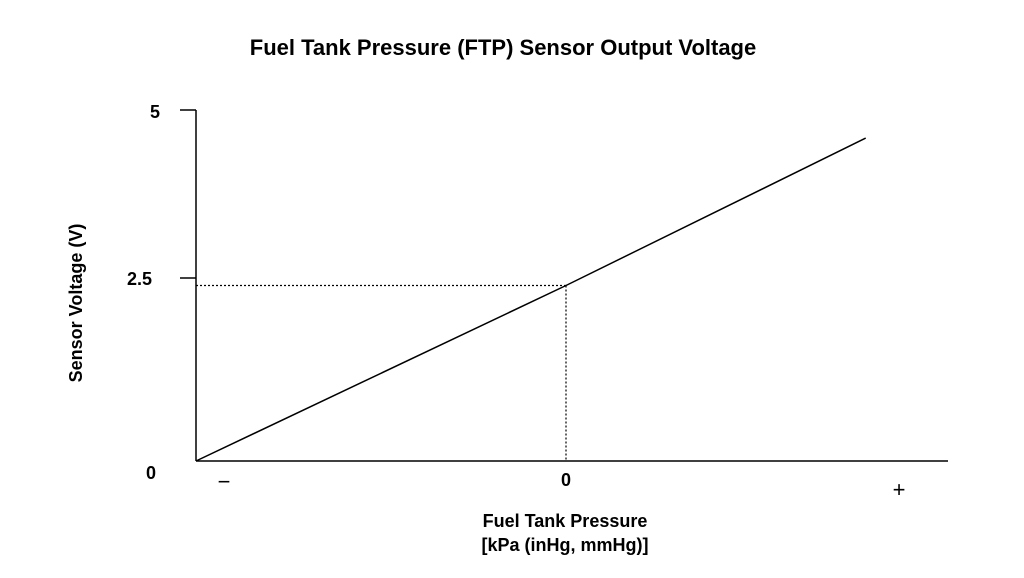 This screenshot has width=1024, height=578. Describe the element at coordinates (899, 489) in the screenshot. I see `x-tick-label-plus: +` at that location.